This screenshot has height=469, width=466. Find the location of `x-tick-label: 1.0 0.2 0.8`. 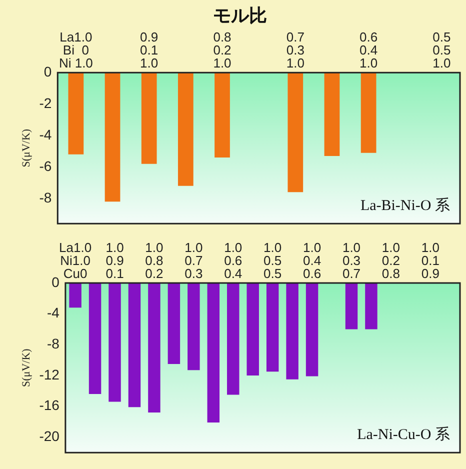

x-tick-label: 1.0 0.2 0.8 is located at coordinates (391, 261).